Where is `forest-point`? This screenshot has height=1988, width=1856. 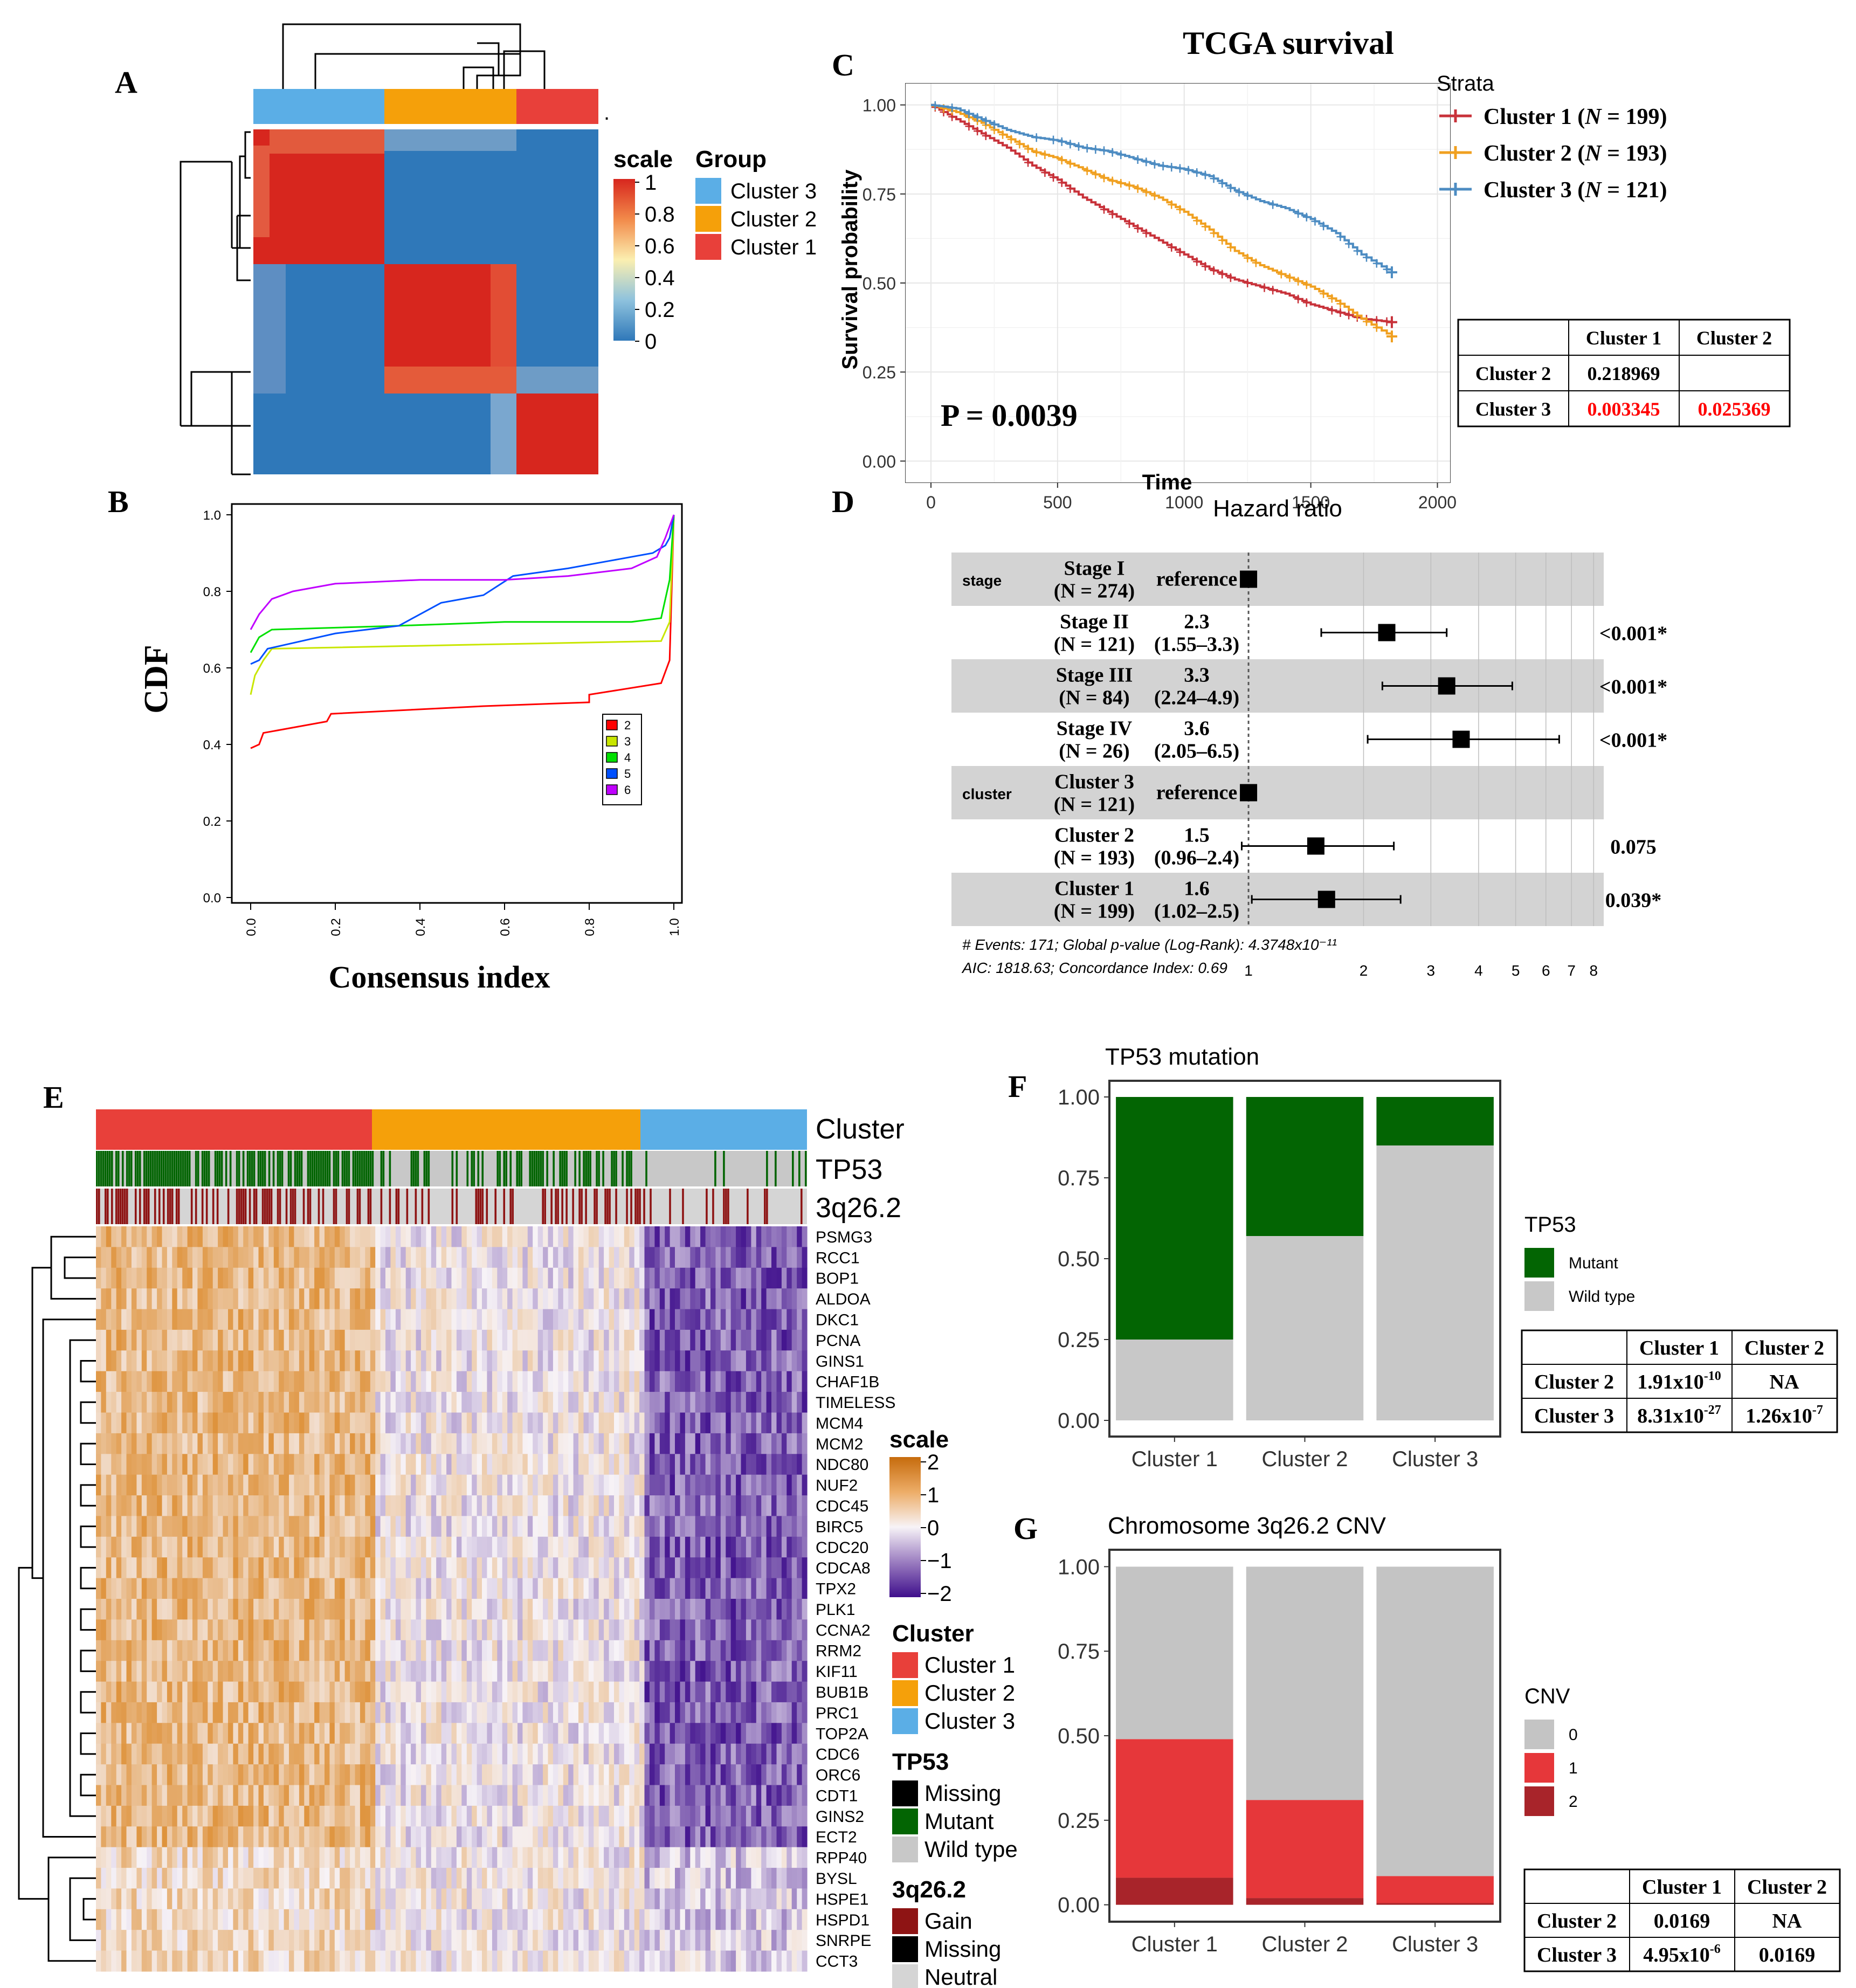 forest-point is located at coordinates (1315, 846).